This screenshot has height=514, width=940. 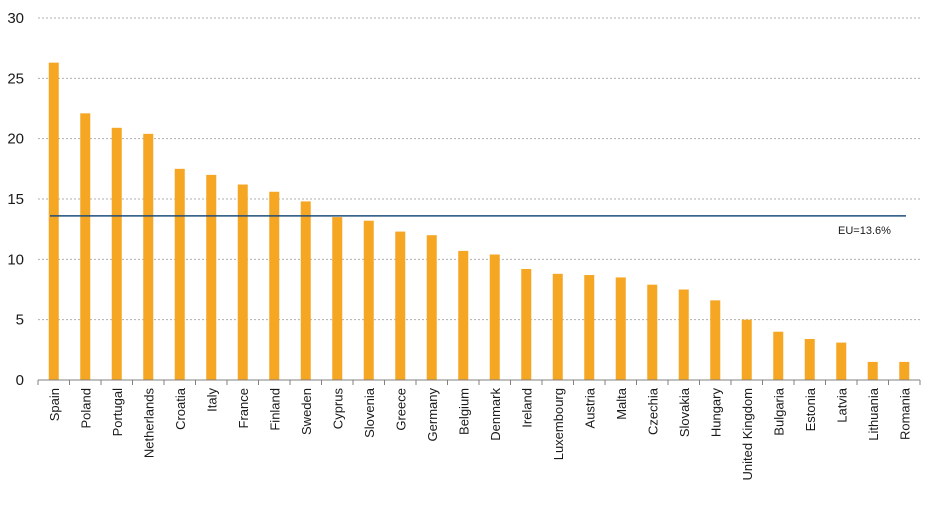 I want to click on y-tick-label: 25, so click(x=15, y=78).